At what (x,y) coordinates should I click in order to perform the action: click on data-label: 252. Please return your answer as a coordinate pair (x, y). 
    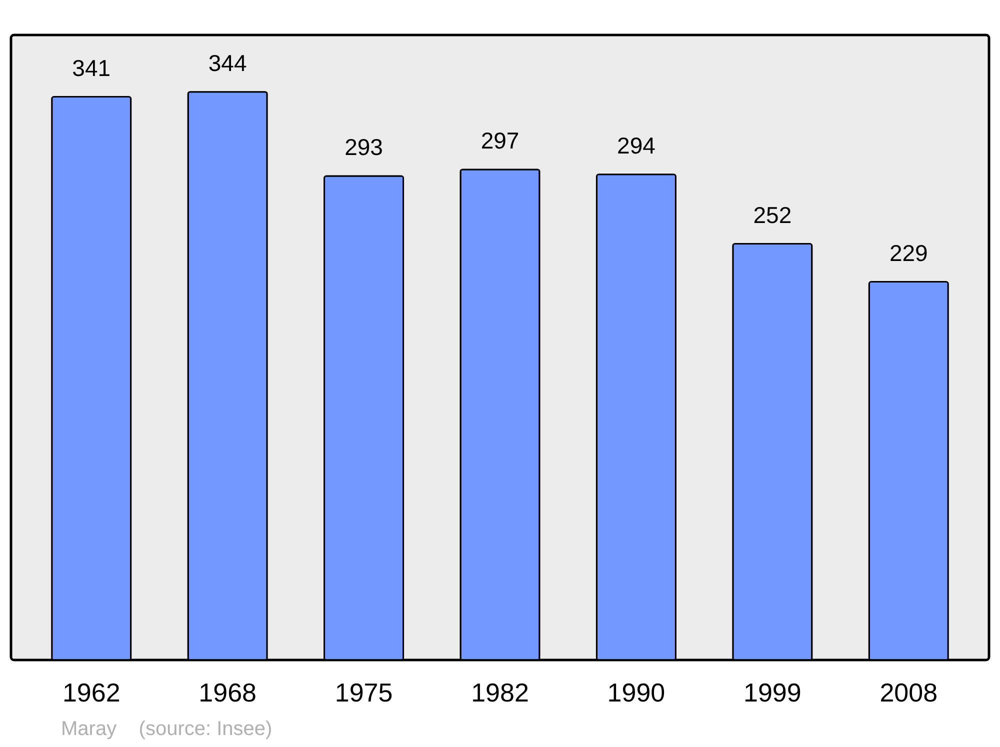
    Looking at the image, I should click on (772, 215).